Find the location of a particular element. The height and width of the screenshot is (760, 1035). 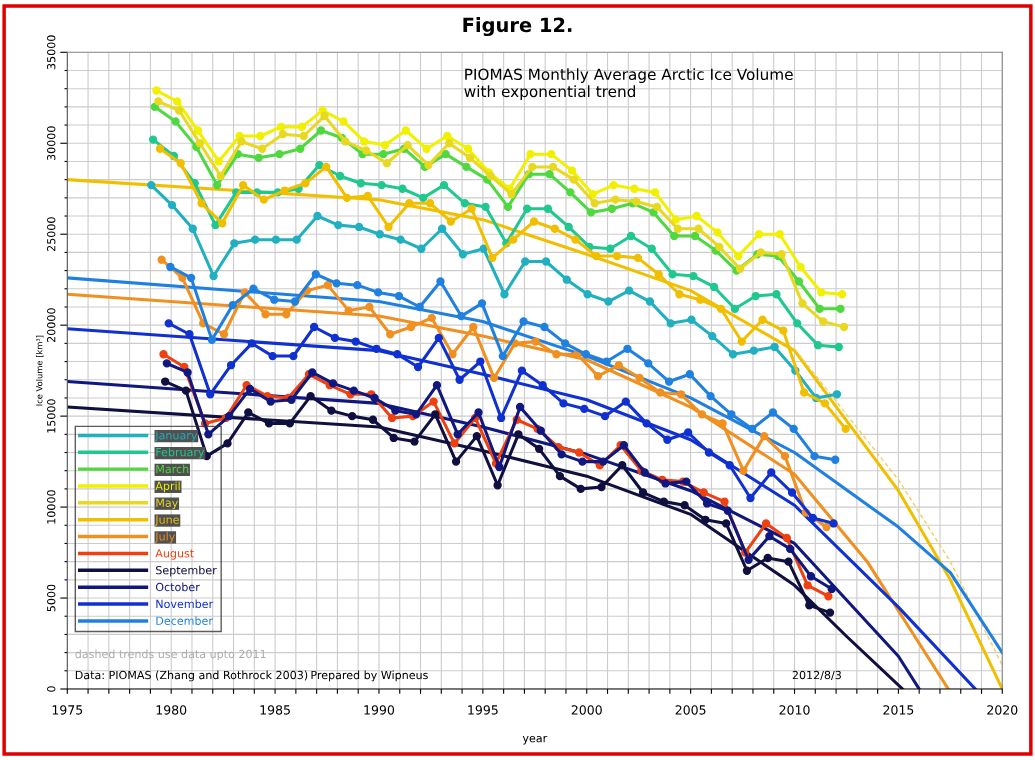

x-tick-label: 2010 is located at coordinates (794, 710).